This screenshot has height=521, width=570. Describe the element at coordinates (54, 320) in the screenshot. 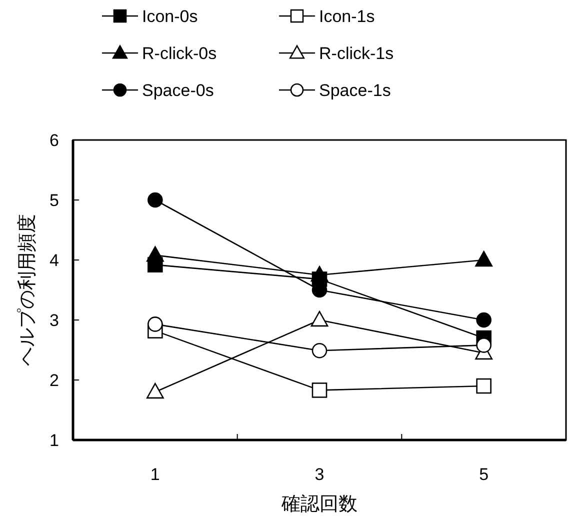

I see `y-tick-label: 3` at that location.